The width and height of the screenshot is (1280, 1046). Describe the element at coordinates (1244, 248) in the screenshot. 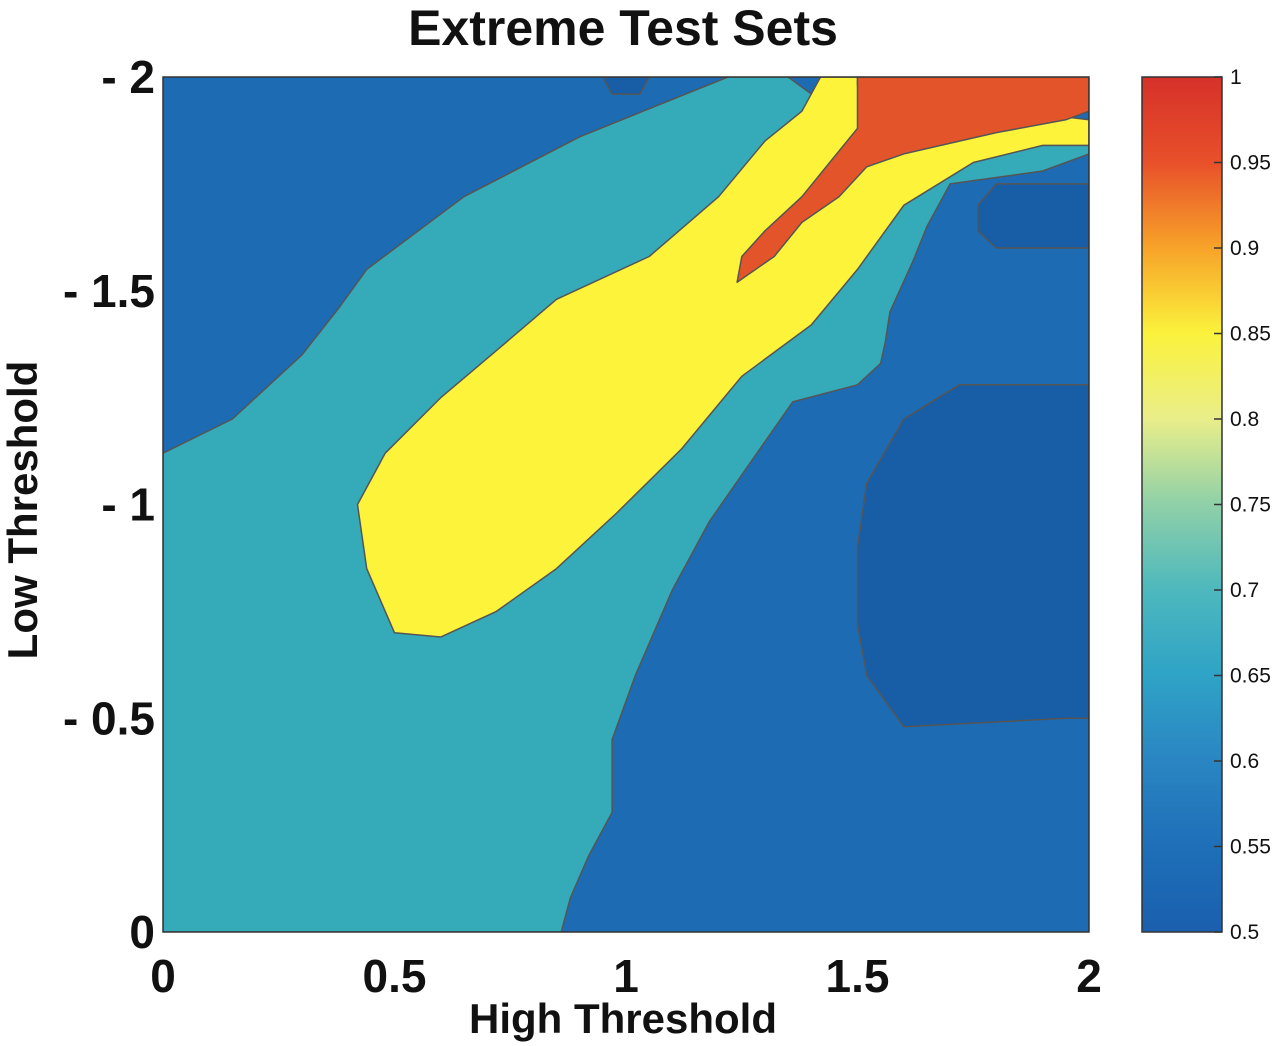

I see `colorbar-tick-label: 0.9` at that location.